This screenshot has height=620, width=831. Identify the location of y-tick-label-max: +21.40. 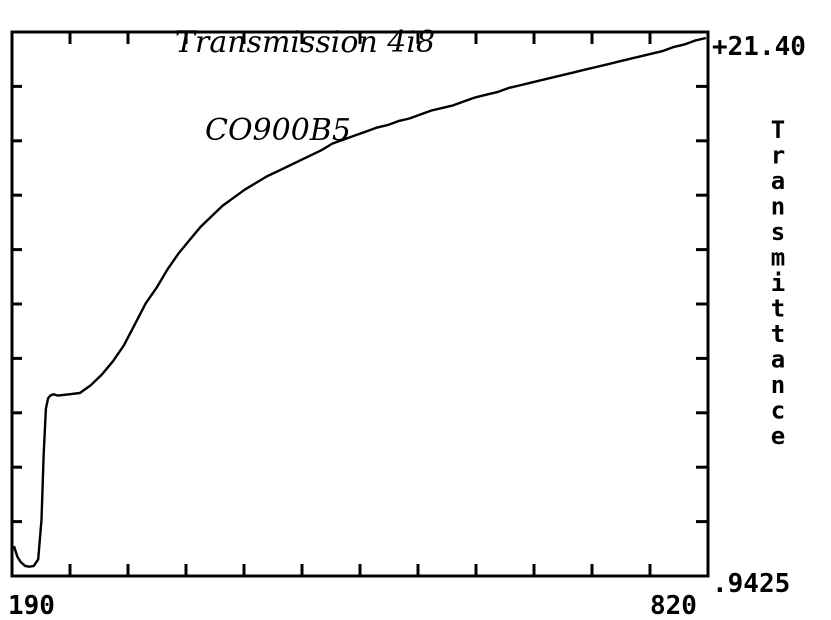
(759, 47).